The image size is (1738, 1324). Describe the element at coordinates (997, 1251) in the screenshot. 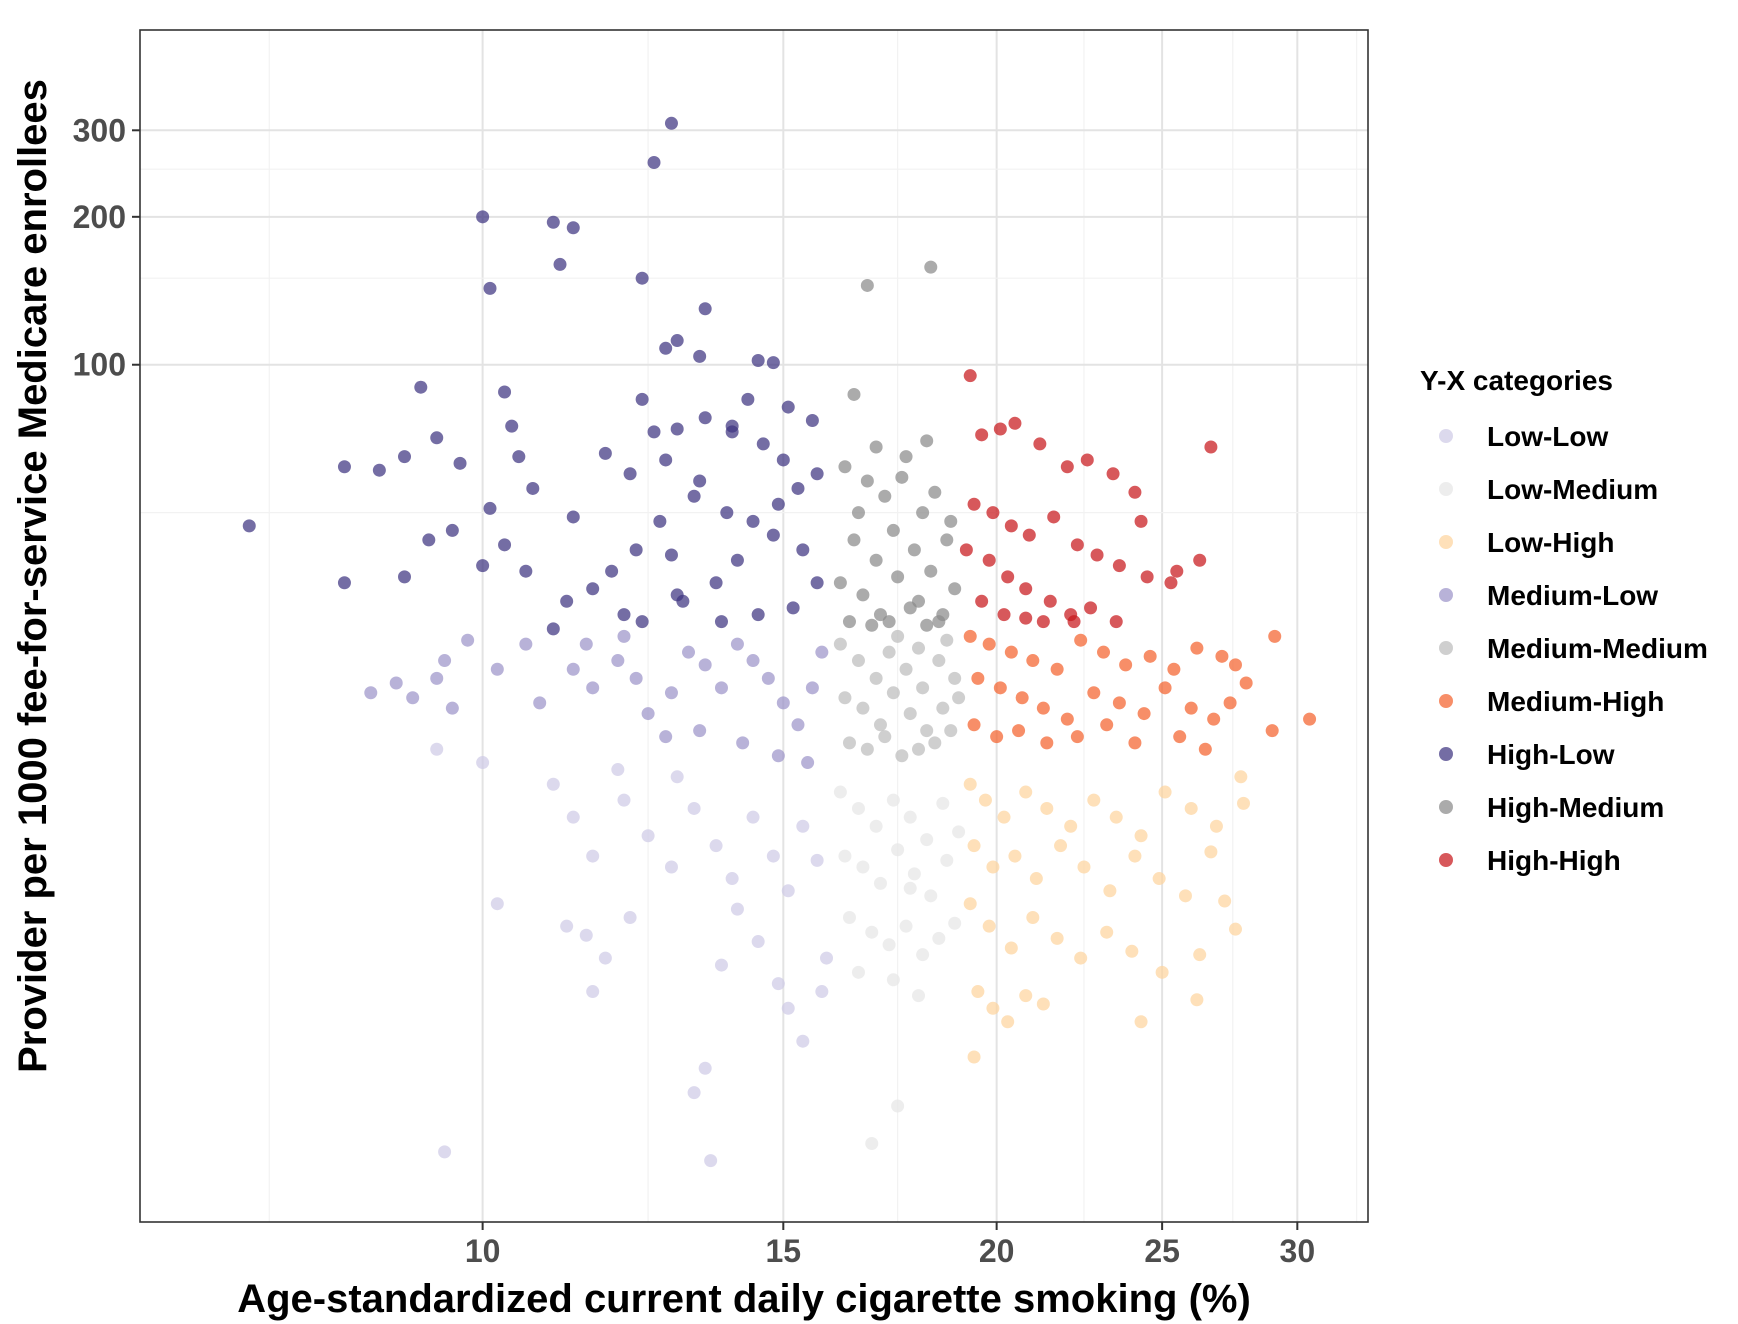

I see `x-tick-label: 20` at that location.